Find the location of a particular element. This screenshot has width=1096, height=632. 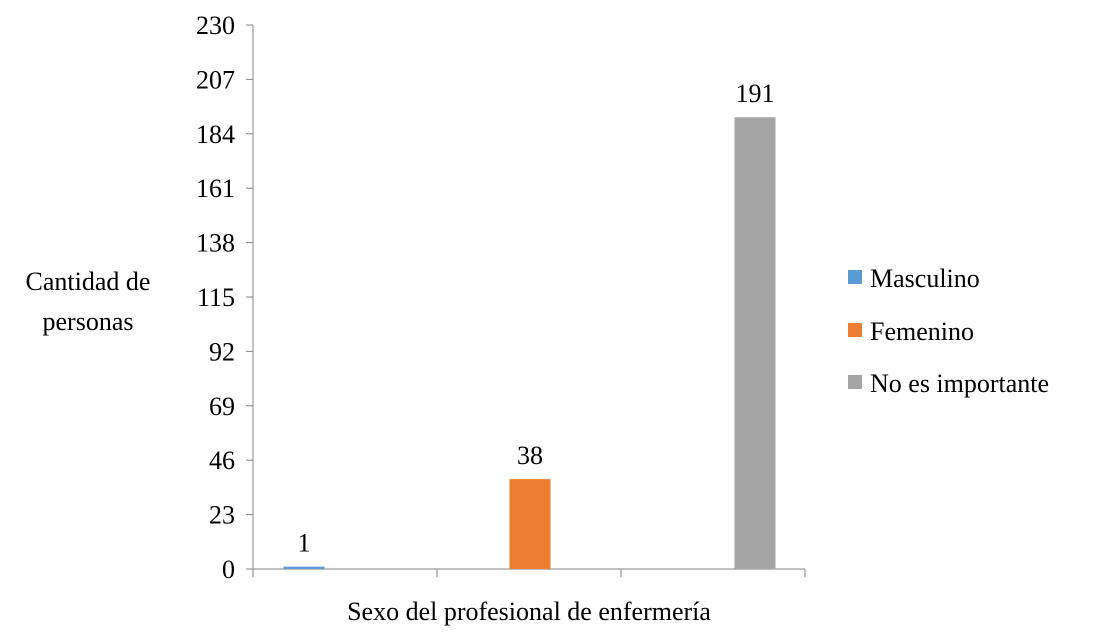

legend-swatch-masculino is located at coordinates (855, 277).